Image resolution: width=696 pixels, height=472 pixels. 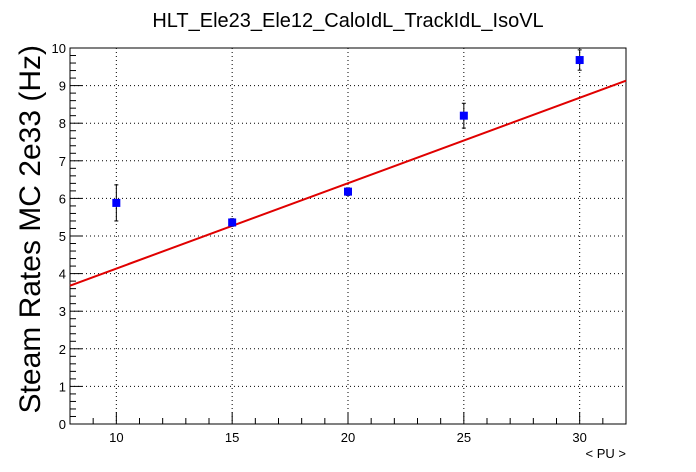 I want to click on y-tick-label: 7, so click(x=62, y=161).